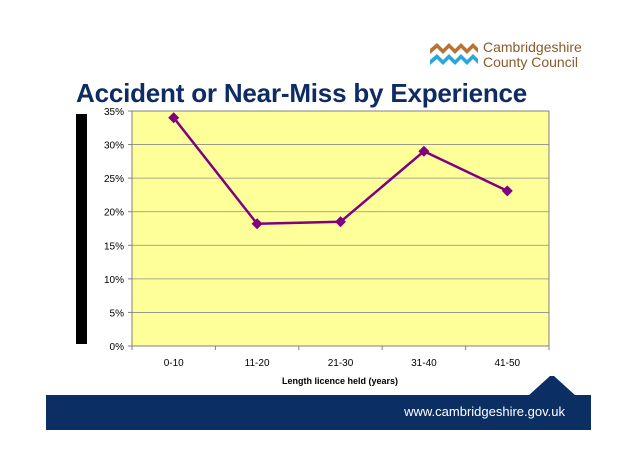  Describe the element at coordinates (340, 171) in the screenshot. I see `series-layer` at that location.